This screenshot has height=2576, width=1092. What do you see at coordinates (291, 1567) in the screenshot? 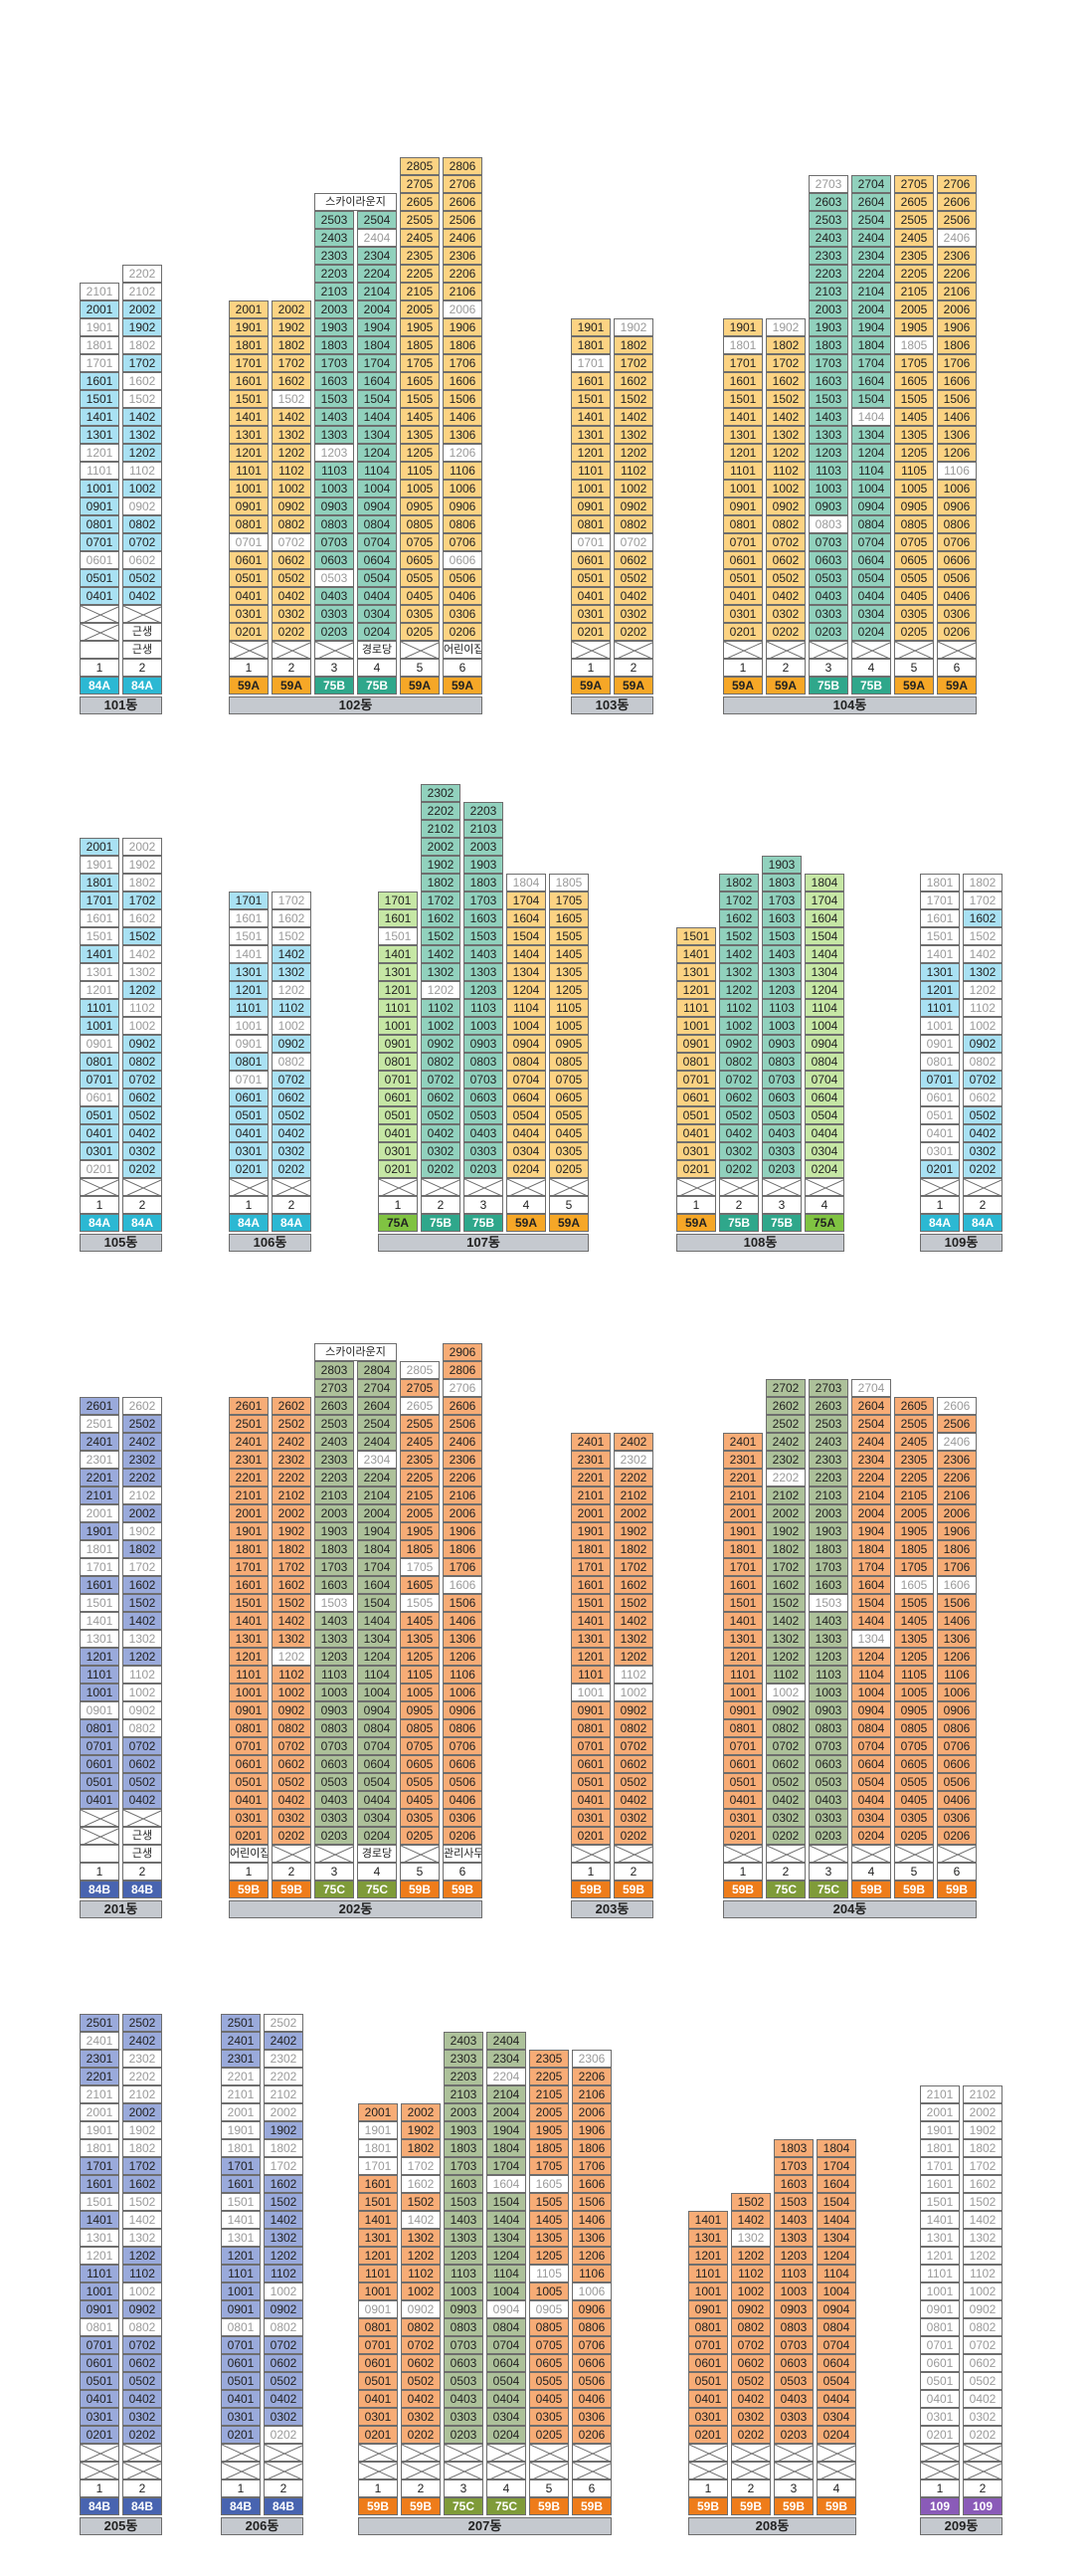
I see `unit-cell: 1702` at bounding box center [291, 1567].